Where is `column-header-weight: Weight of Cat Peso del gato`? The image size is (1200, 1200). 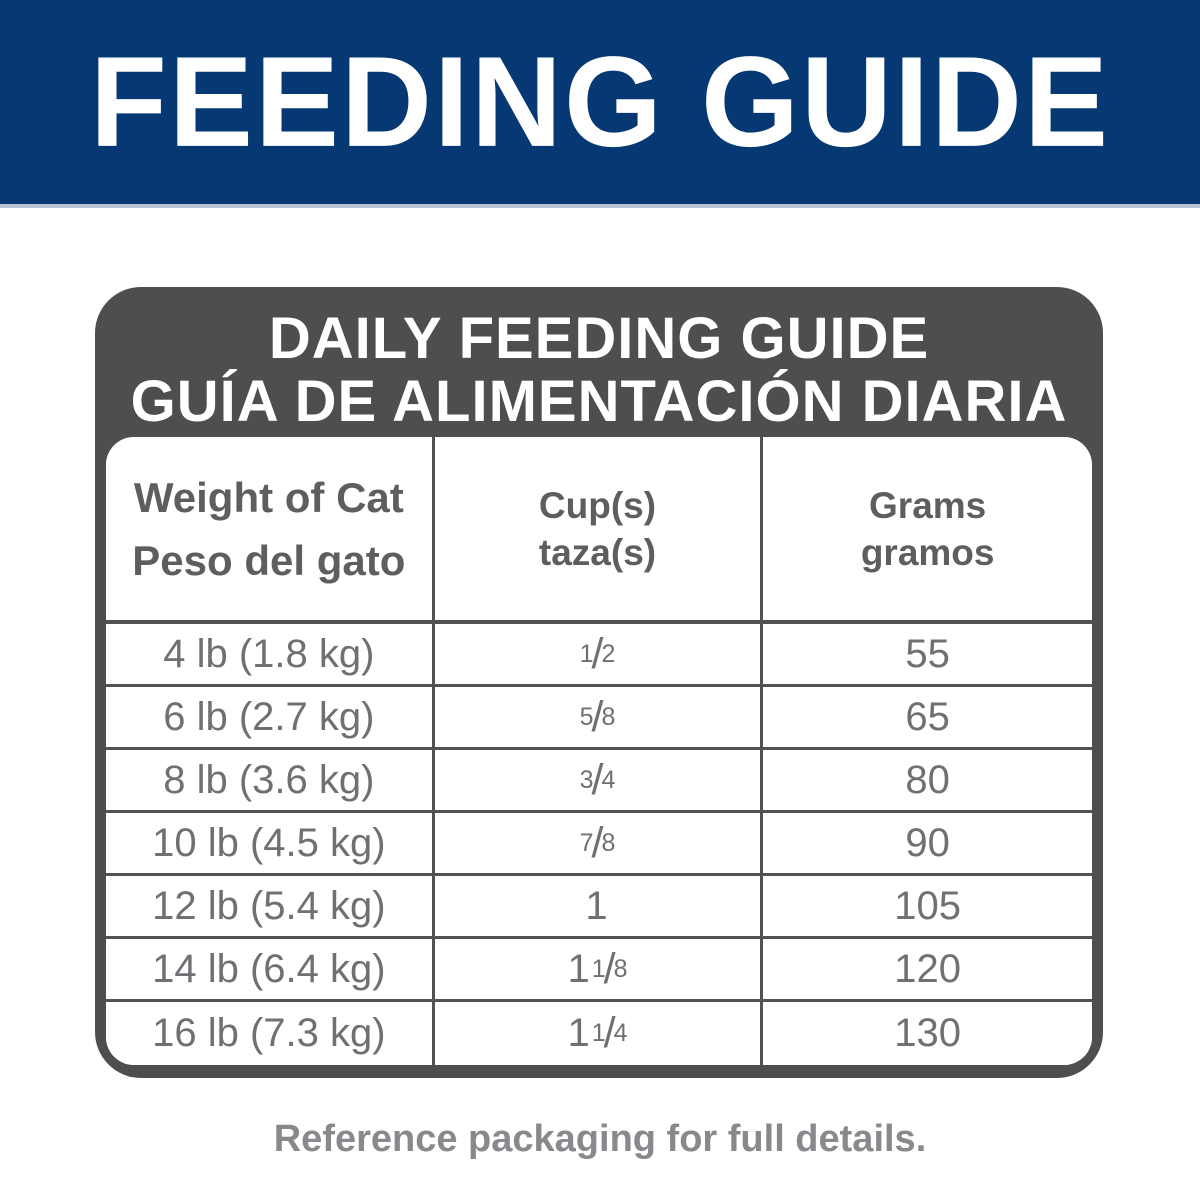
column-header-weight: Weight of Cat Peso del gato is located at coordinates (270, 530).